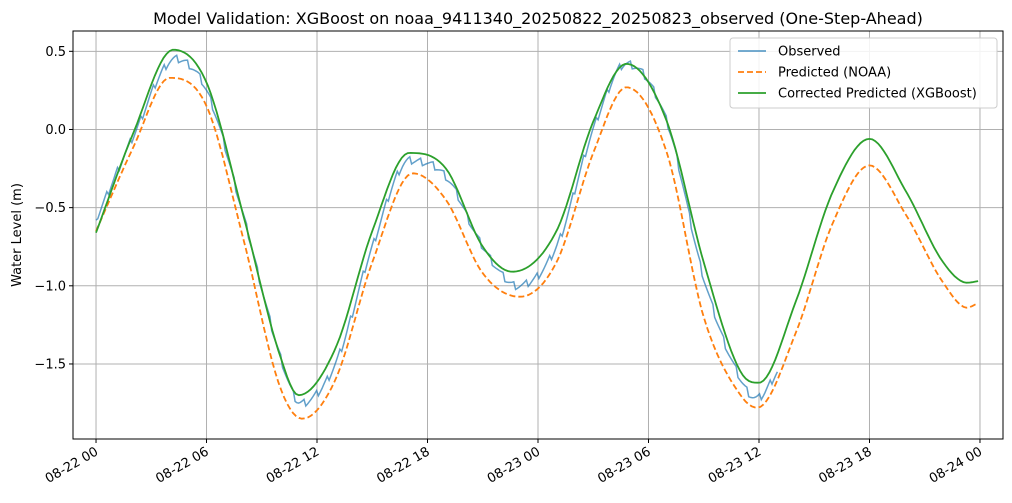 This screenshot has height=503, width=1012. I want to click on x-tick-label: 08-23 12, so click(735, 465).